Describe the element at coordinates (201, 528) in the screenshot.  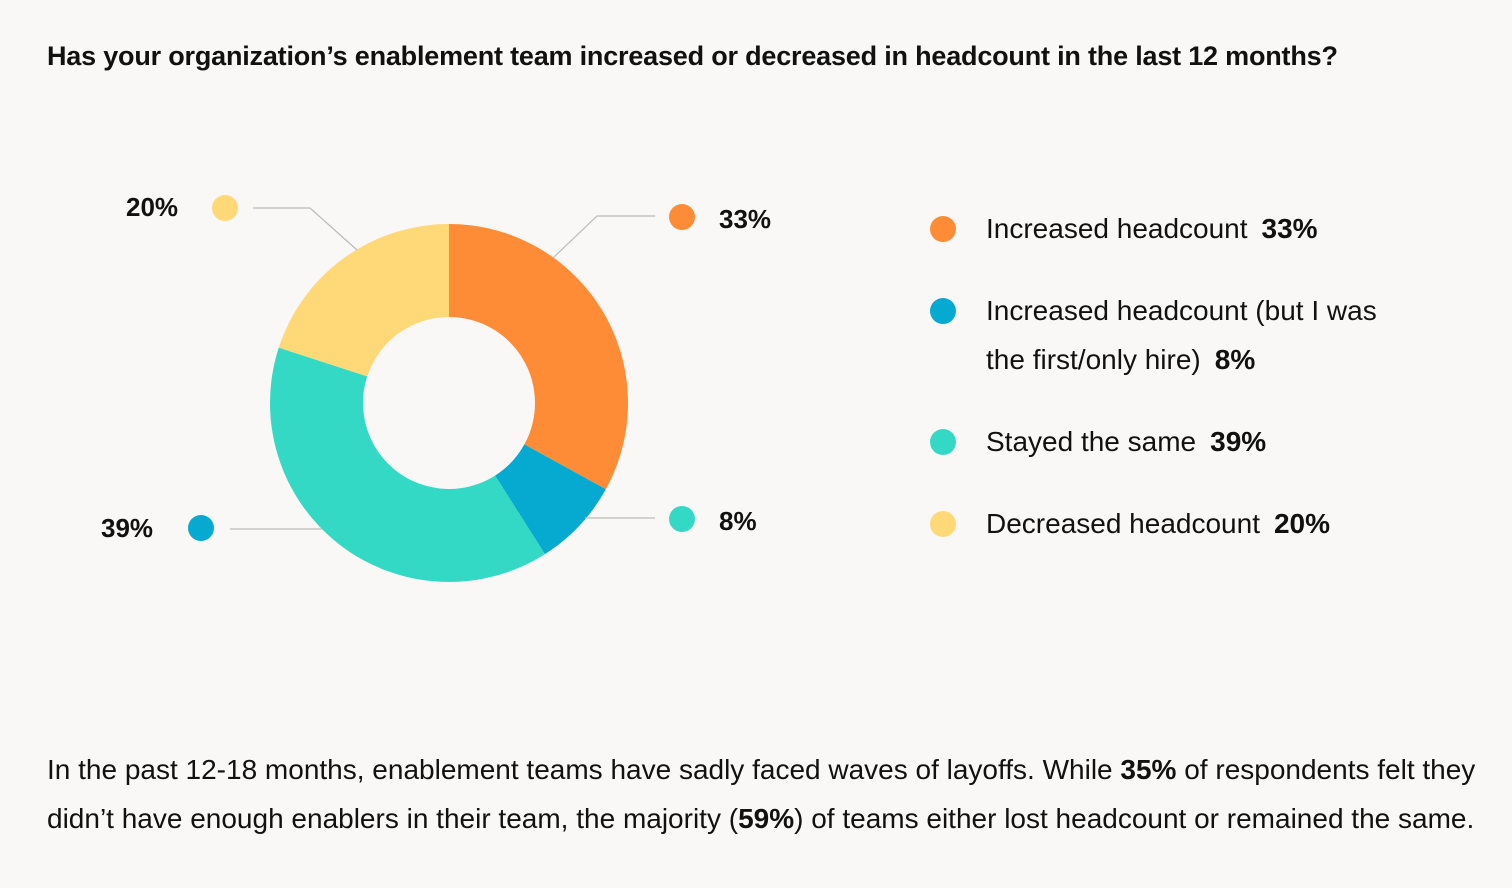
I see `label-dot-same` at that location.